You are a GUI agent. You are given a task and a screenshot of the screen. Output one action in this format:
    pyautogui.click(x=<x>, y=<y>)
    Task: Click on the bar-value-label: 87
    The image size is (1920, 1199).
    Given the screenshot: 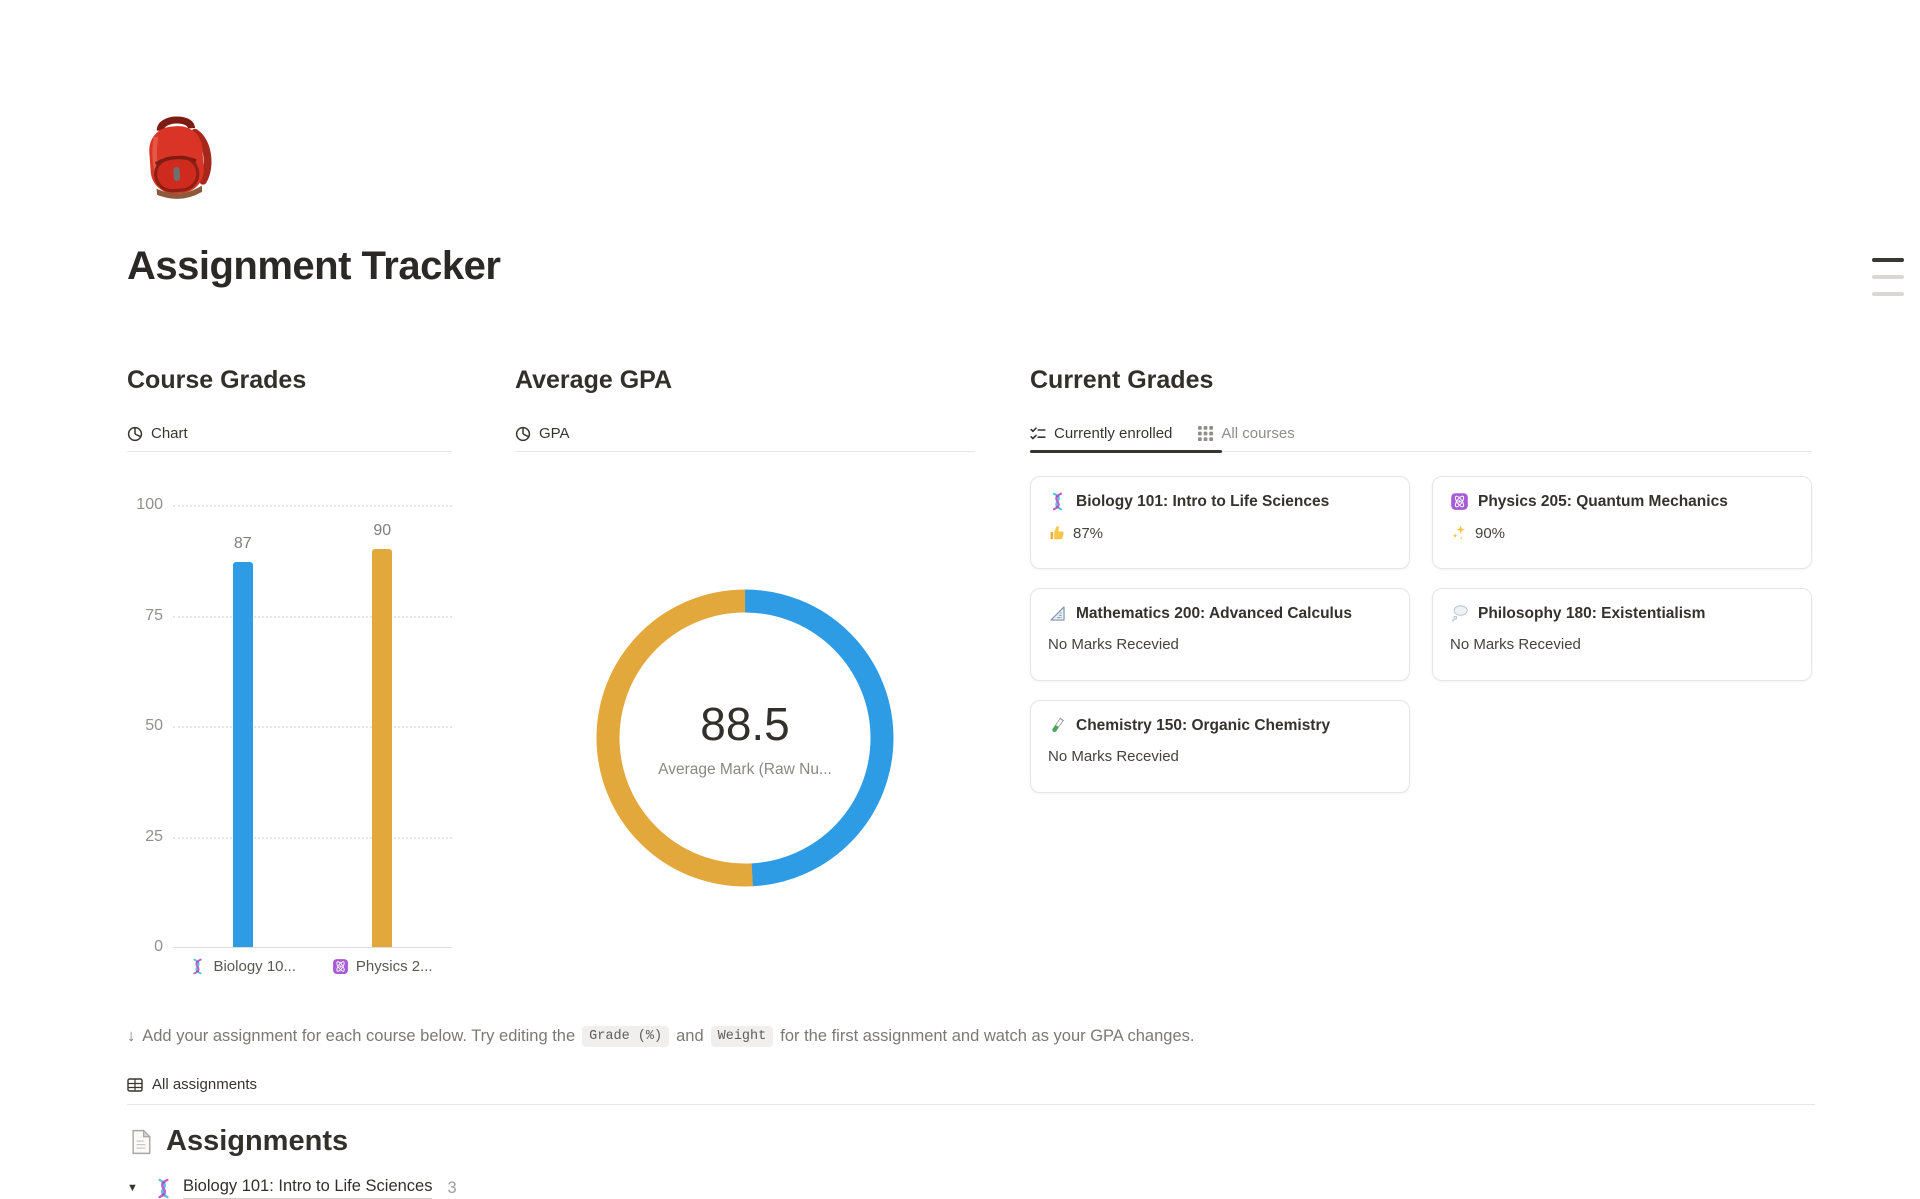 What is the action you would take?
    pyautogui.click(x=242, y=544)
    